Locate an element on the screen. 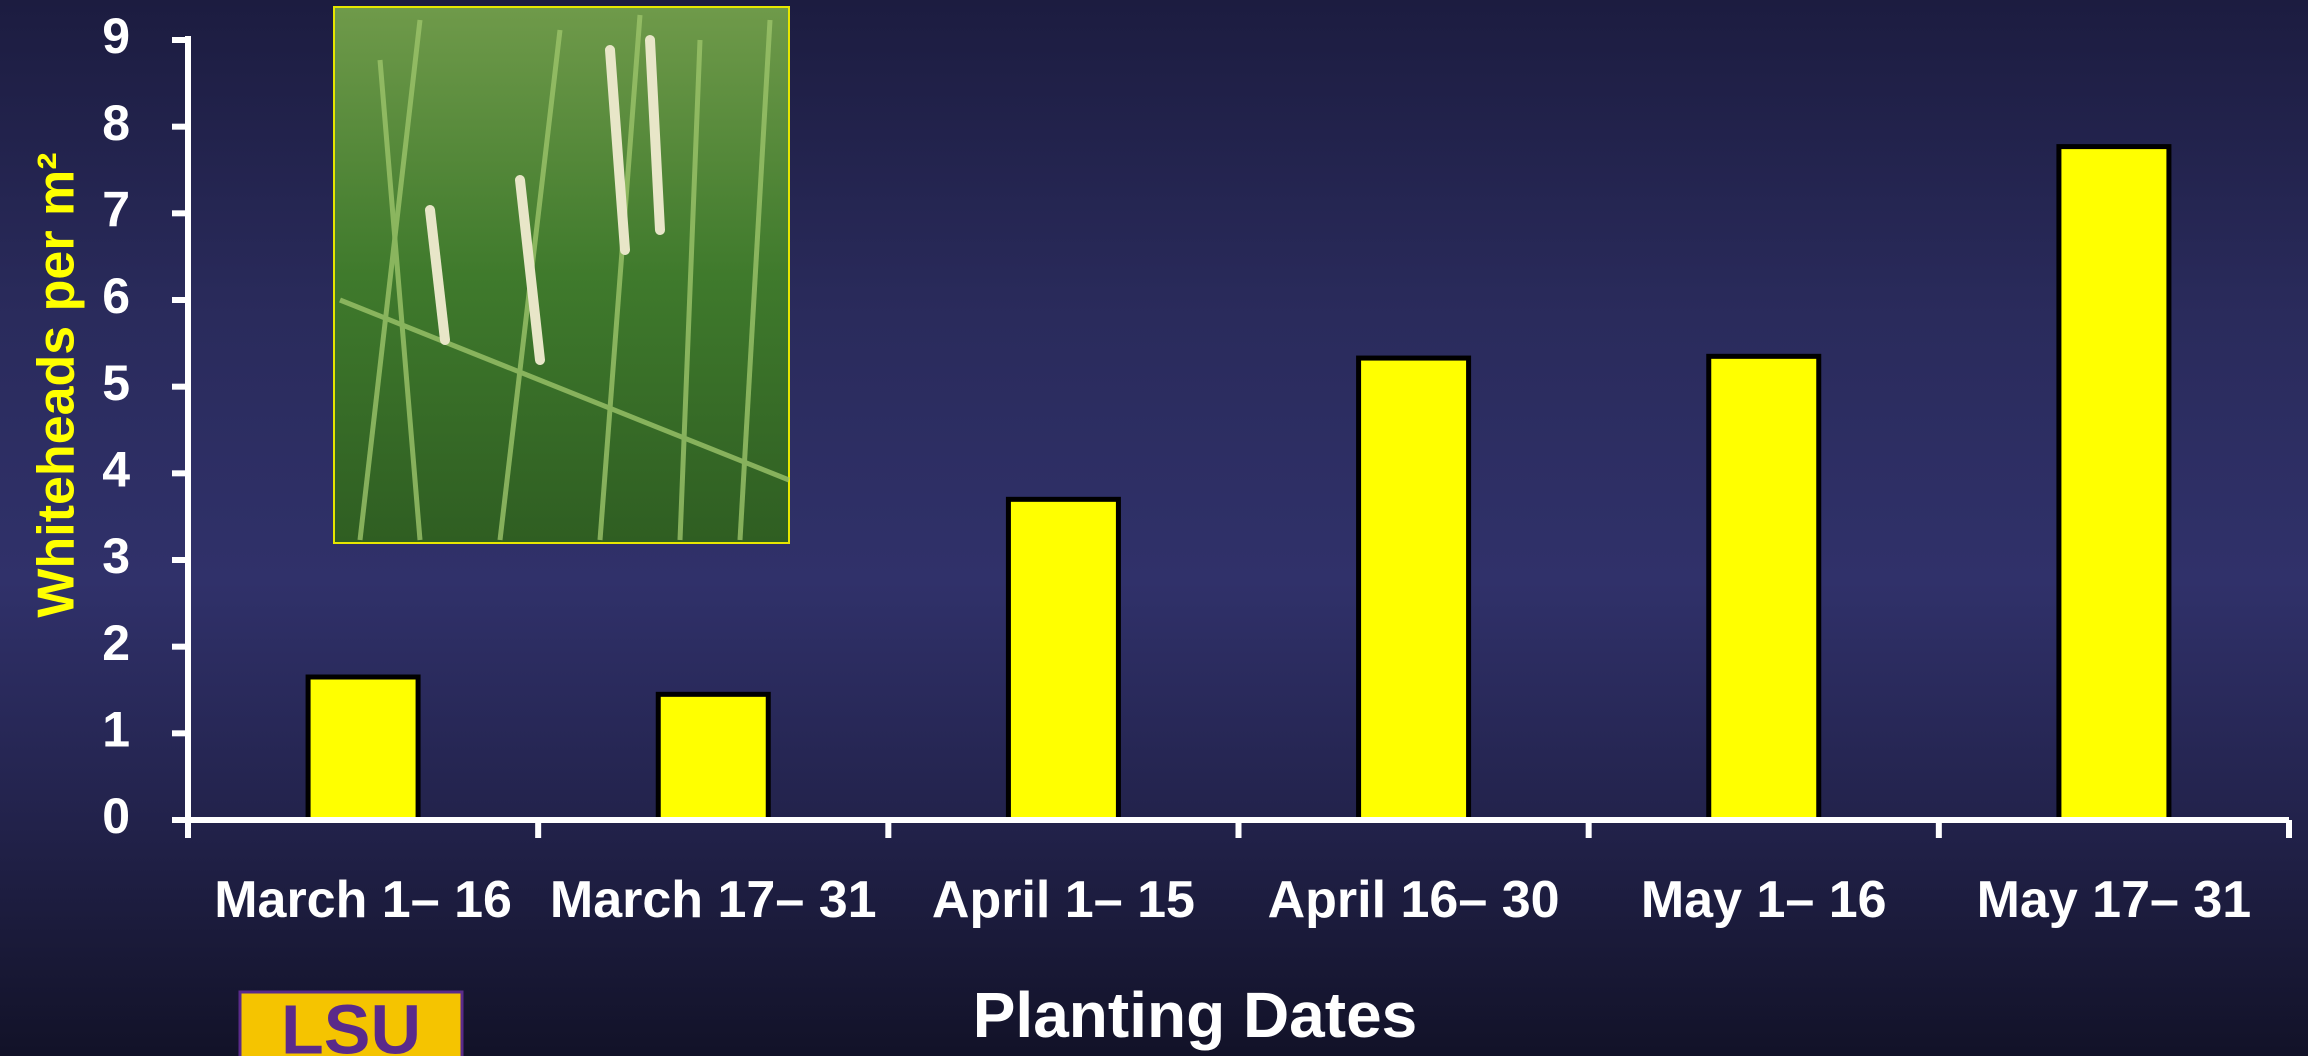 The height and width of the screenshot is (1056, 2308). y-tick-label: 4 is located at coordinates (116, 470).